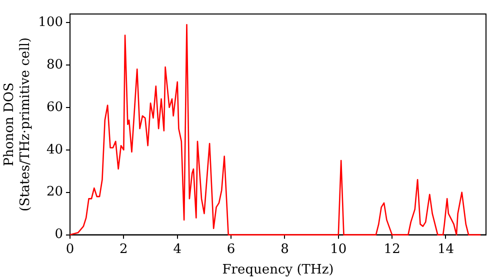 The image size is (500, 280). Describe the element at coordinates (70, 249) in the screenshot. I see `x-tick-label: 0` at that location.